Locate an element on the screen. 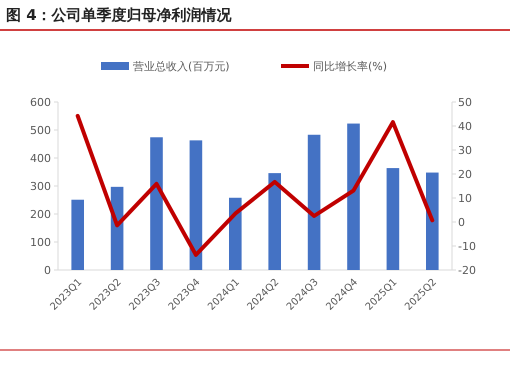 This screenshot has width=510, height=378. y2-tick-label: 20 is located at coordinates (465, 174).